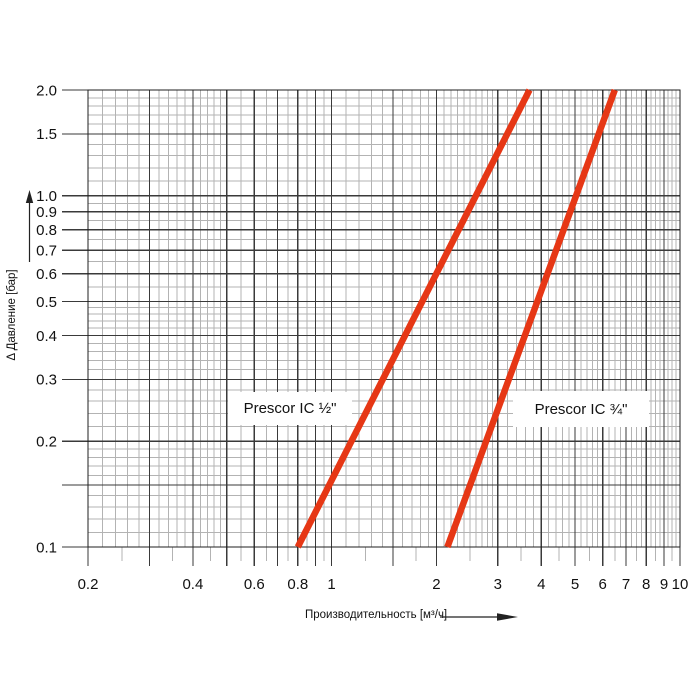 This screenshot has width=700, height=700. Describe the element at coordinates (46, 134) in the screenshot. I see `y-tick-label: 1.5` at that location.